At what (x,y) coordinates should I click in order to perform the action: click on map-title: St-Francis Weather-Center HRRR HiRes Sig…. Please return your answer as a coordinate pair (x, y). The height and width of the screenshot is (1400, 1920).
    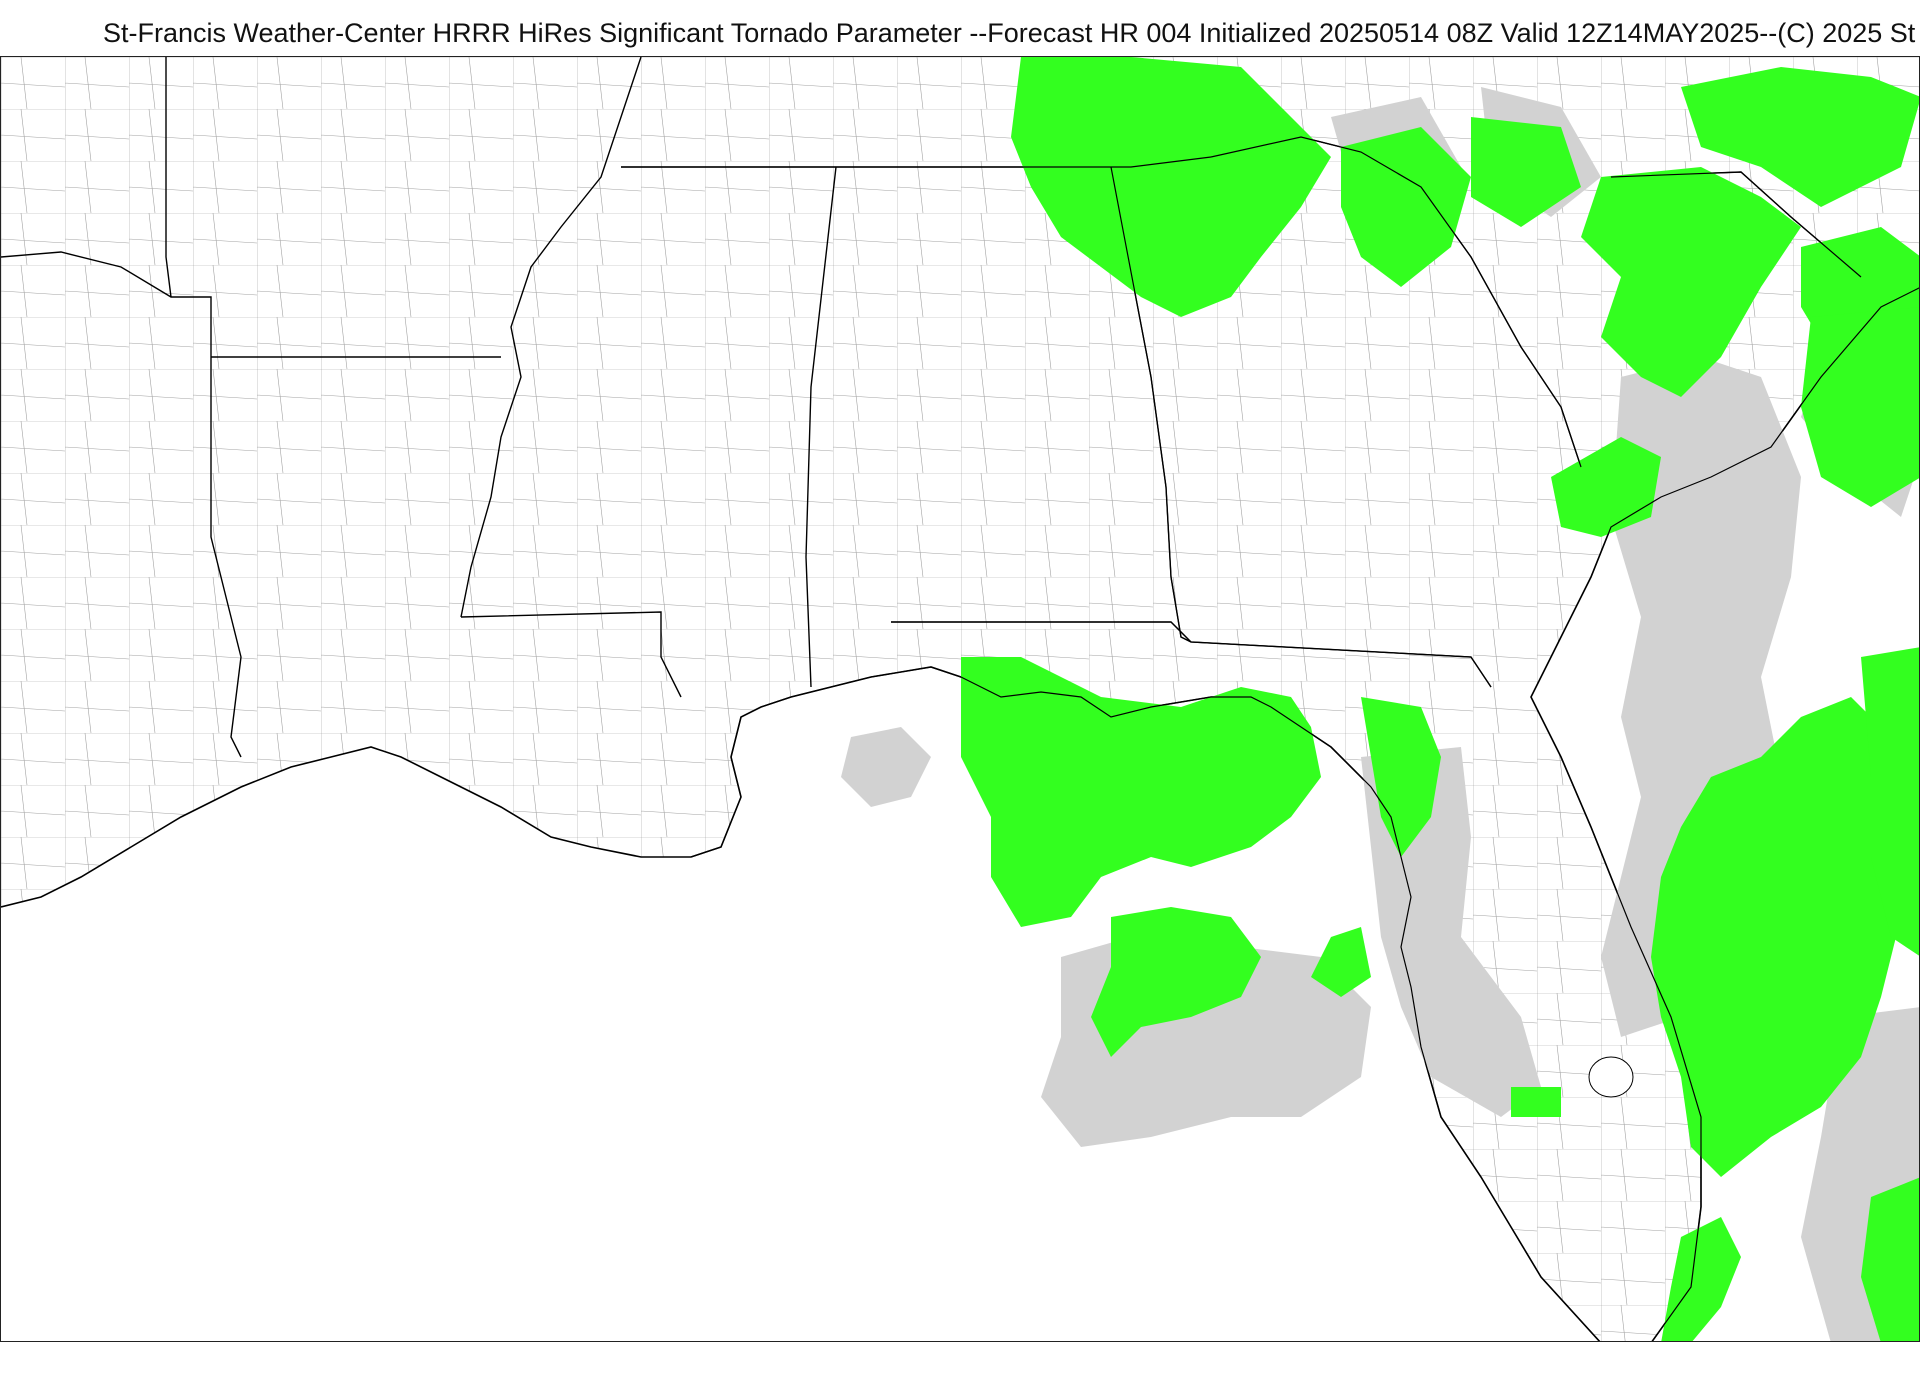
    Looking at the image, I should click on (960, 34).